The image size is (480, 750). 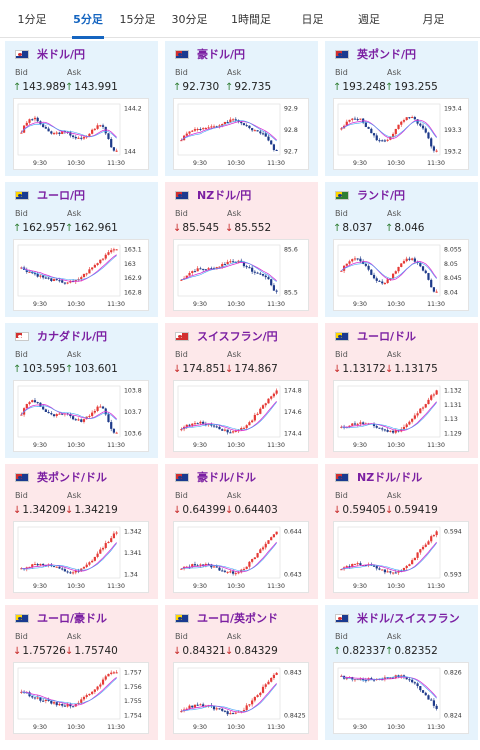 I want to click on arrow-down-icon: ↓, so click(x=229, y=651).